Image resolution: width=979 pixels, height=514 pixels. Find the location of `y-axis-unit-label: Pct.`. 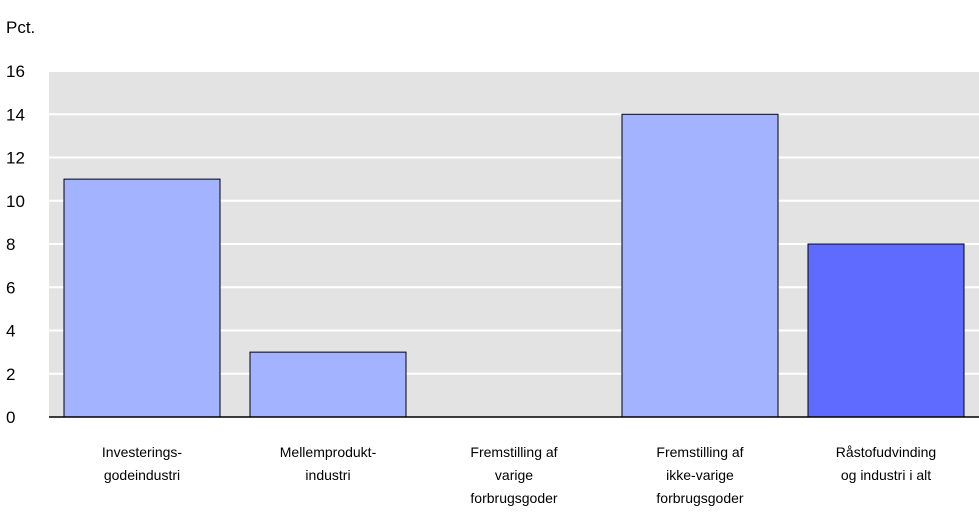

y-axis-unit-label: Pct. is located at coordinates (20, 27).